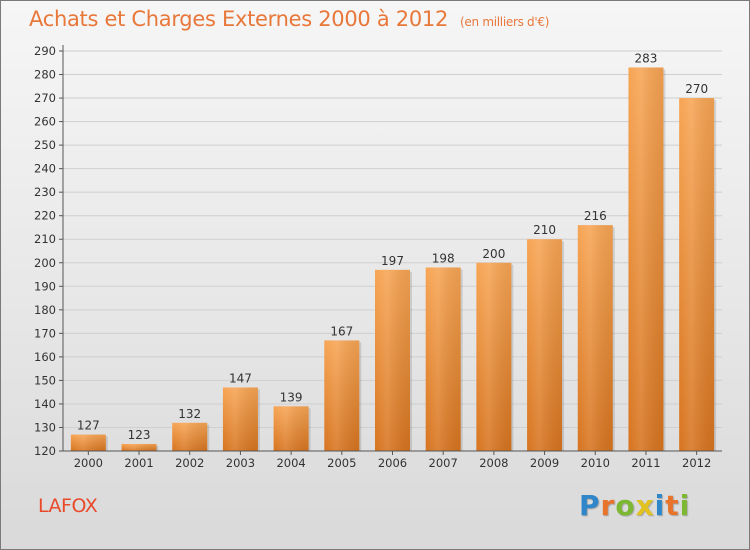 The image size is (750, 550). What do you see at coordinates (608, 505) in the screenshot?
I see `logo-letter: r` at bounding box center [608, 505].